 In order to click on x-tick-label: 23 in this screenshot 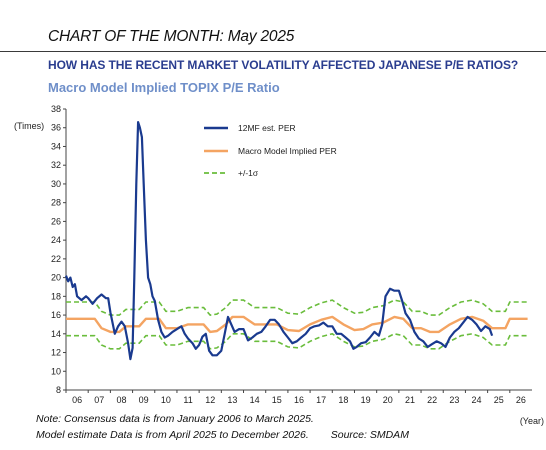, I will do `click(454, 400)`.